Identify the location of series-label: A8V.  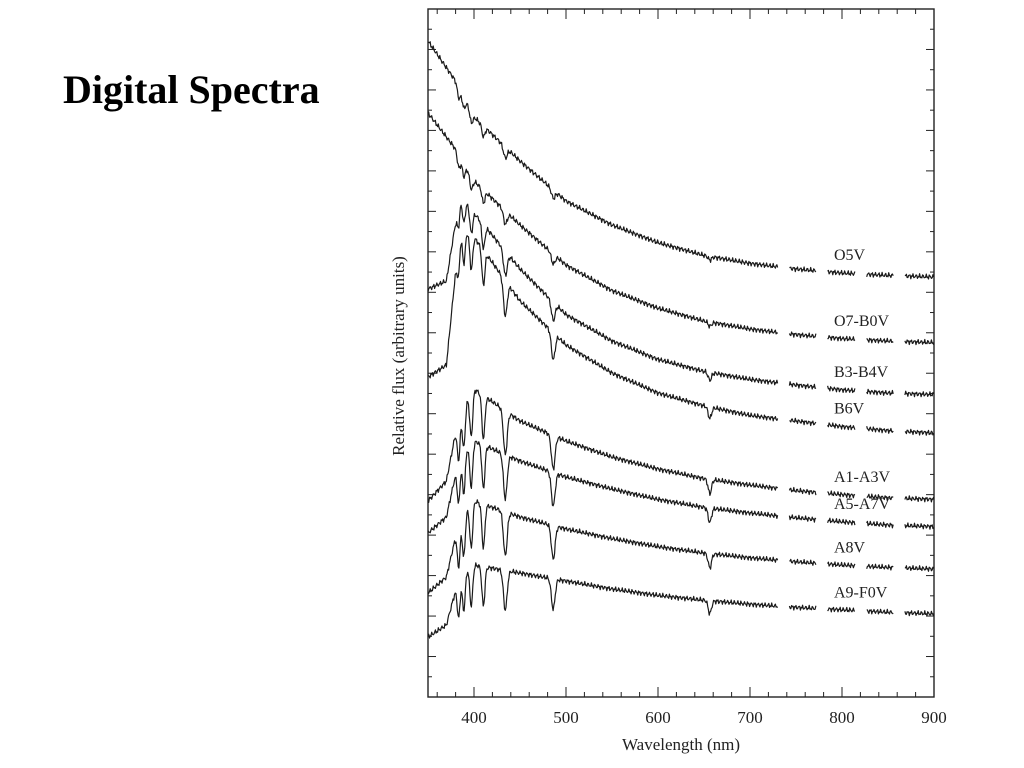
(850, 547).